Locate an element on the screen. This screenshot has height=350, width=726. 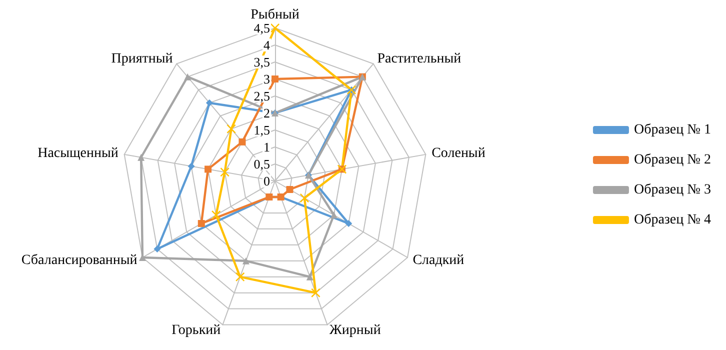
y-tick-label: 2,5 is located at coordinates (262, 96).